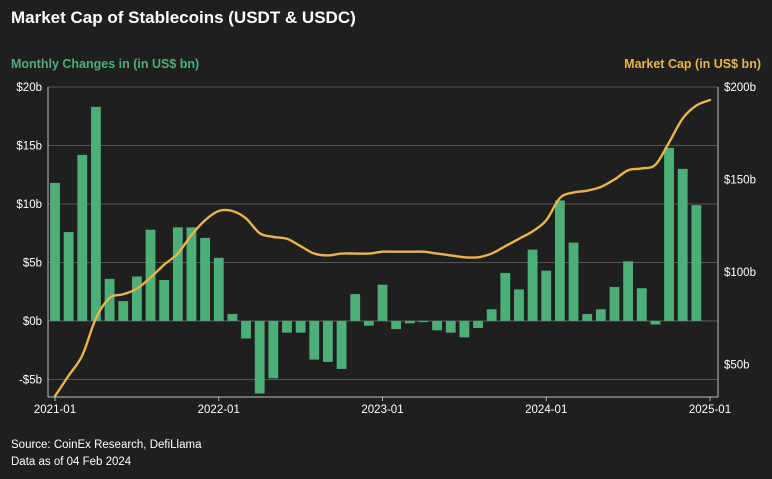 The height and width of the screenshot is (479, 772). Describe the element at coordinates (29, 88) in the screenshot. I see `left-tick-label: $20b` at that location.